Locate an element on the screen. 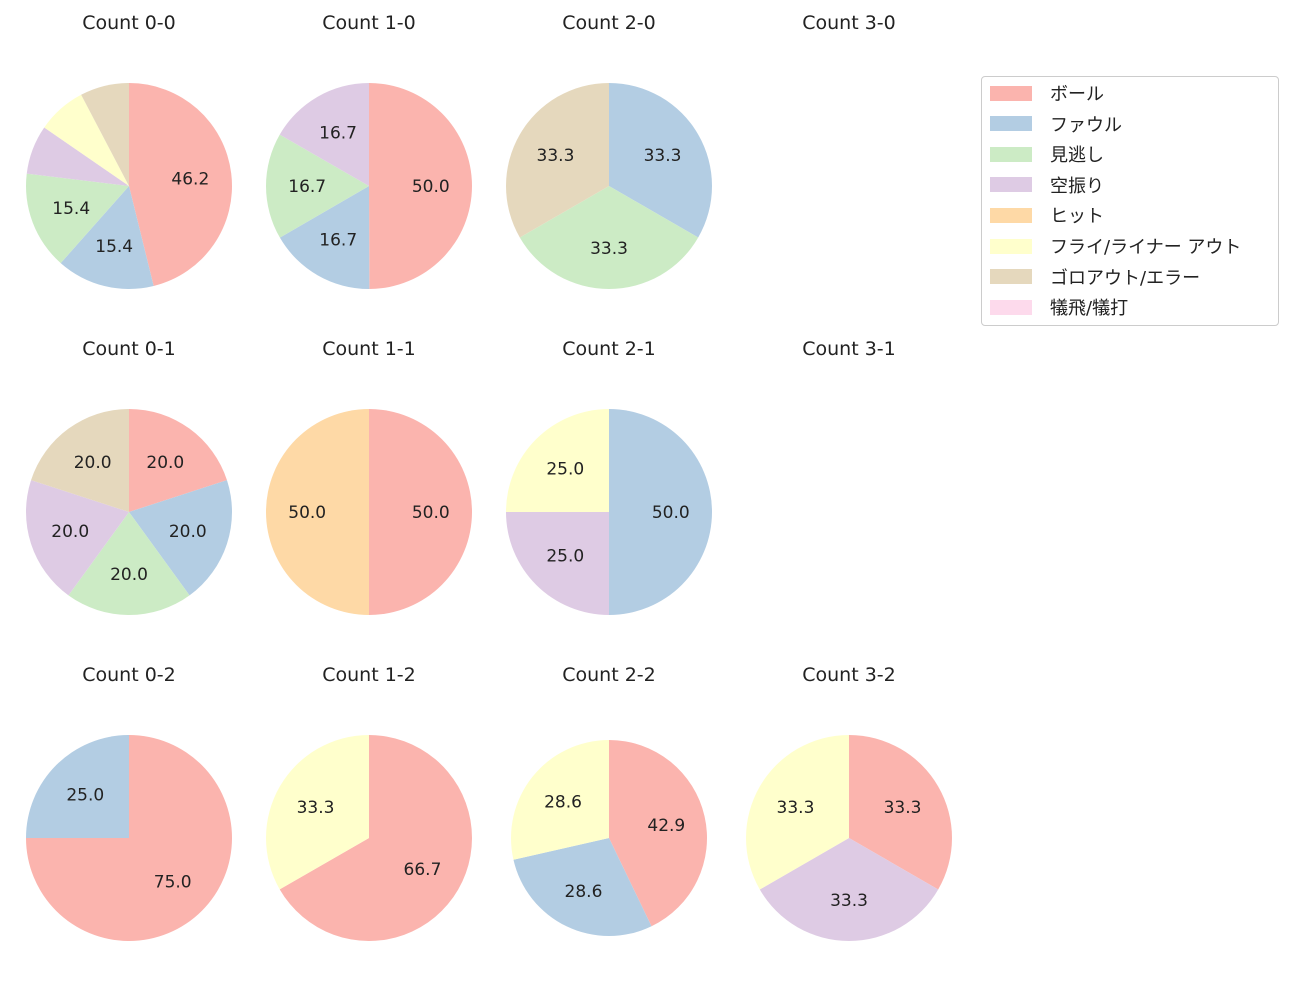 The width and height of the screenshot is (1300, 1000). pie-title: Count 0-2 is located at coordinates (129, 675).